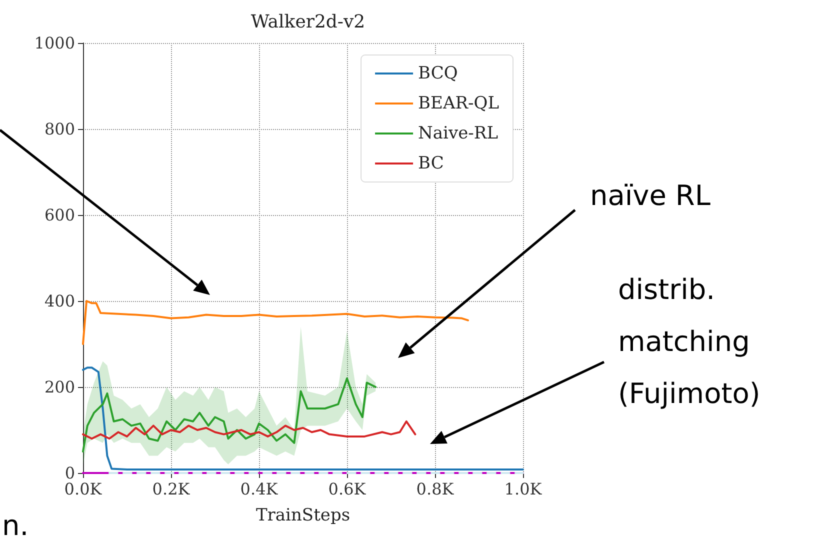 The height and width of the screenshot is (536, 821). Describe the element at coordinates (347, 489) in the screenshot. I see `x-tick-label: 0.6K` at that location.